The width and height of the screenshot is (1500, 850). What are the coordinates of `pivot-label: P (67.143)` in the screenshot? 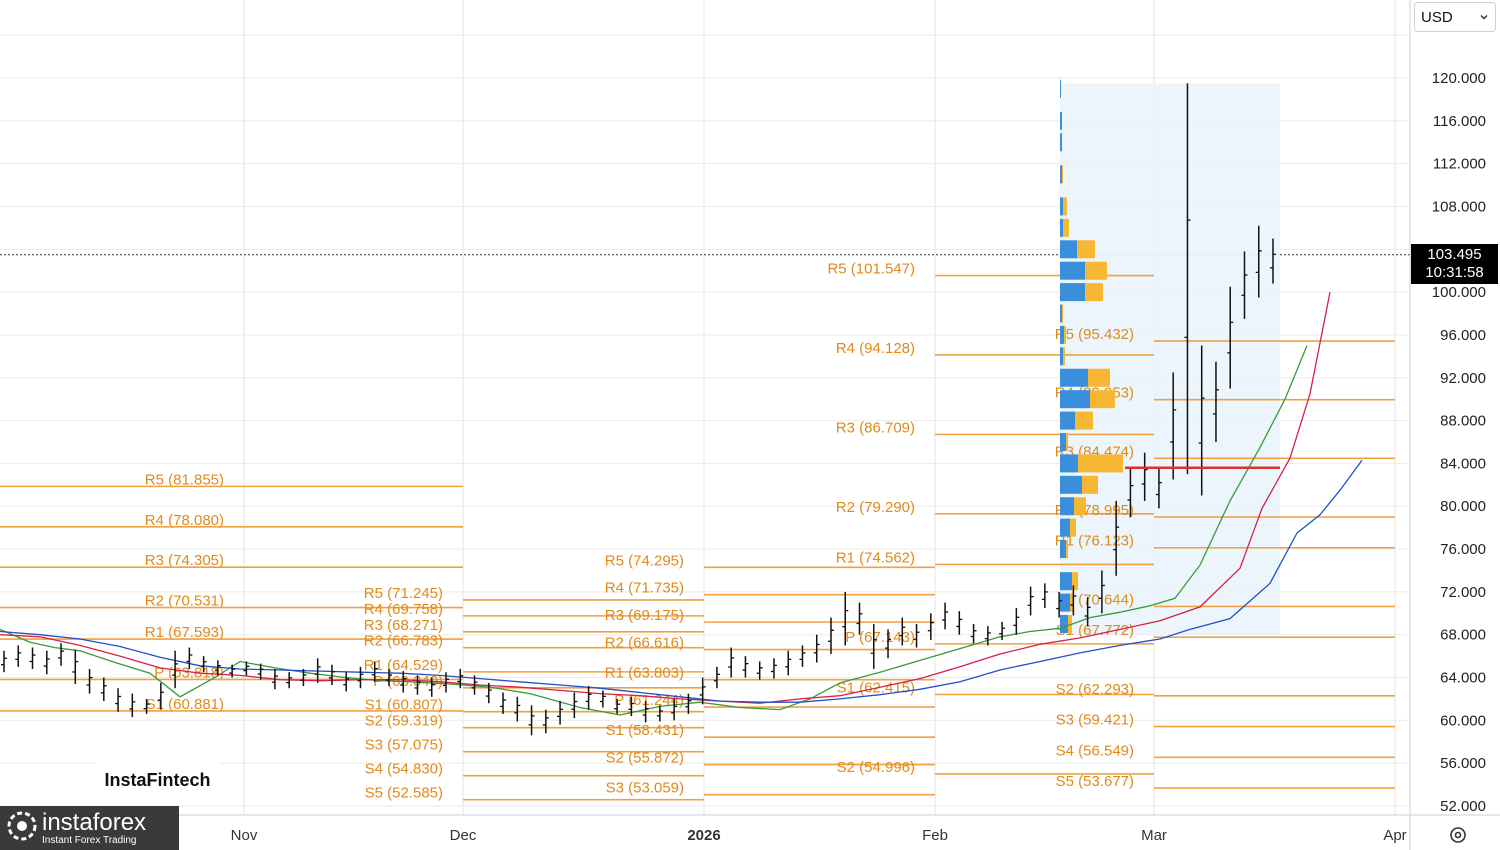 It's located at (880, 637).